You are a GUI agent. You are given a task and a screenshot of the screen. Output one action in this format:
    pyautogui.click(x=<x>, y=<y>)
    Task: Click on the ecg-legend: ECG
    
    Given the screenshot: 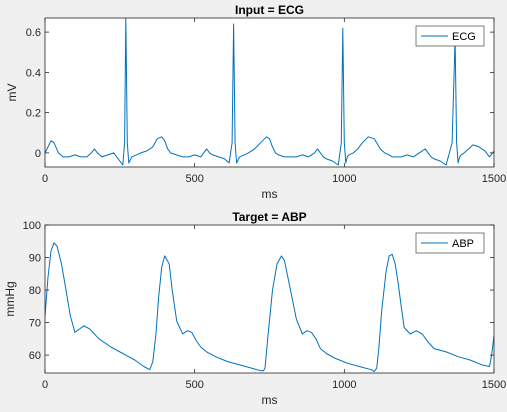 What is the action you would take?
    pyautogui.click(x=450, y=36)
    